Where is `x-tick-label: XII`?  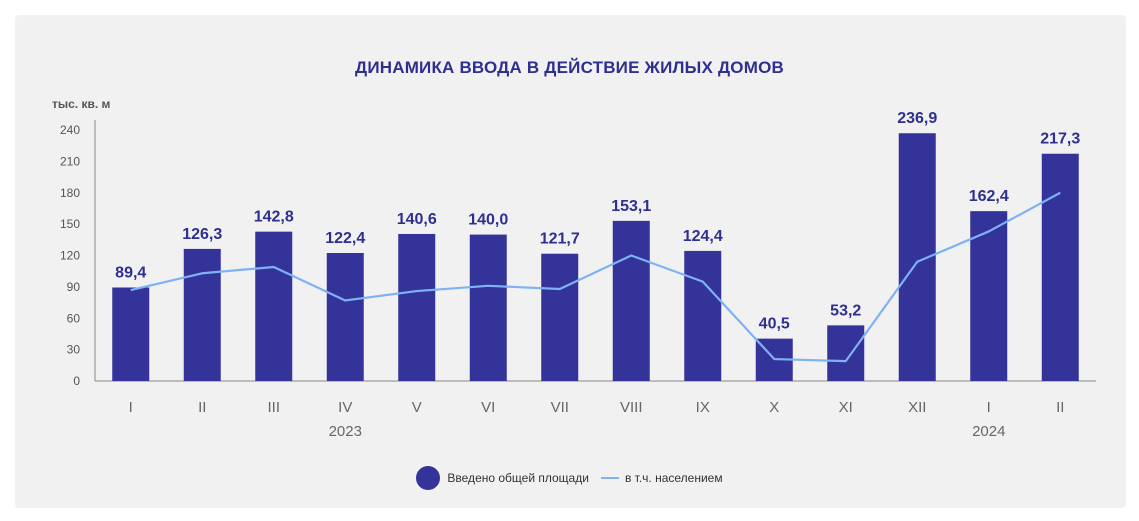
x-tick-label: XII is located at coordinates (917, 407).